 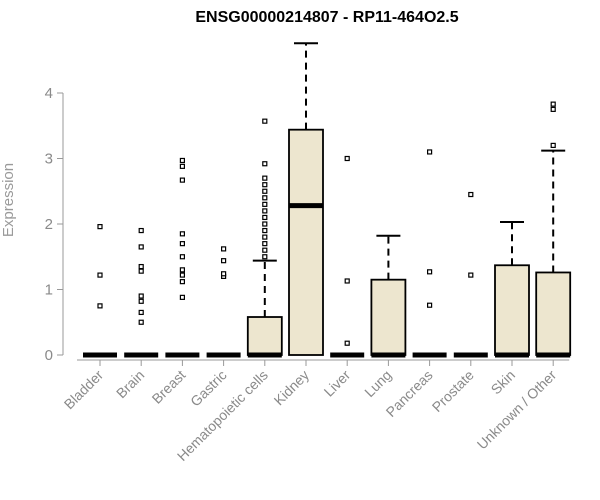 What do you see at coordinates (337, 383) in the screenshot?
I see `x-tick-label: Liver` at bounding box center [337, 383].